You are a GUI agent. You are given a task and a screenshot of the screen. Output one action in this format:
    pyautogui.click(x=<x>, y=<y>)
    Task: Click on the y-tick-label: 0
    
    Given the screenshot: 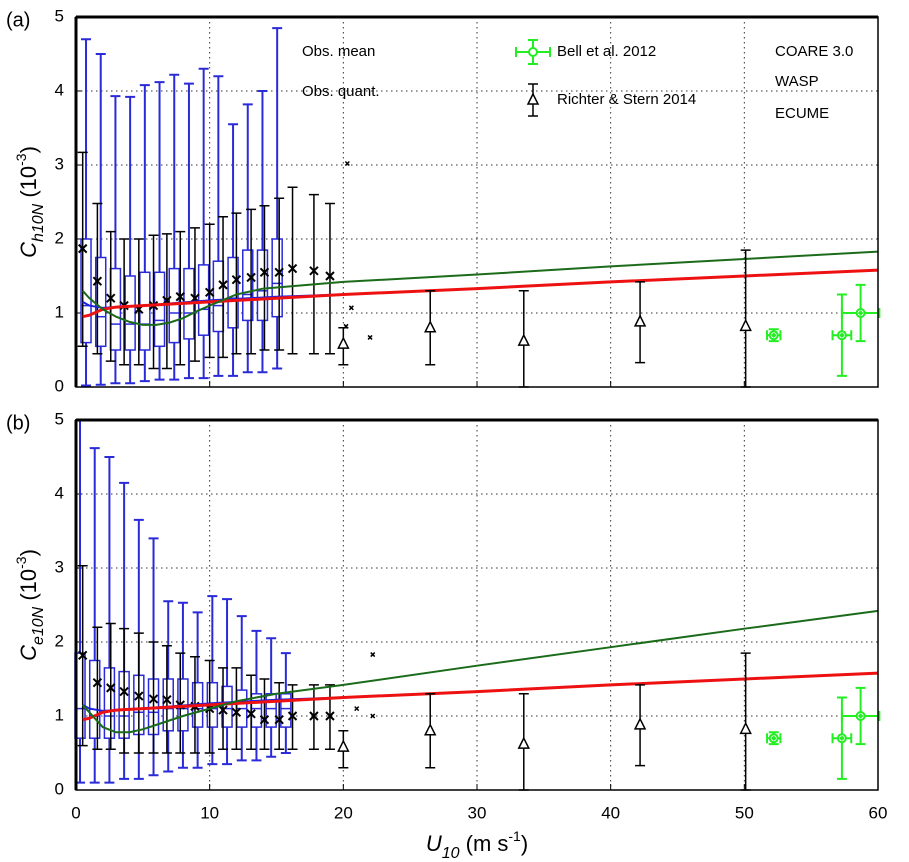 What is the action you would take?
    pyautogui.click(x=59, y=385)
    